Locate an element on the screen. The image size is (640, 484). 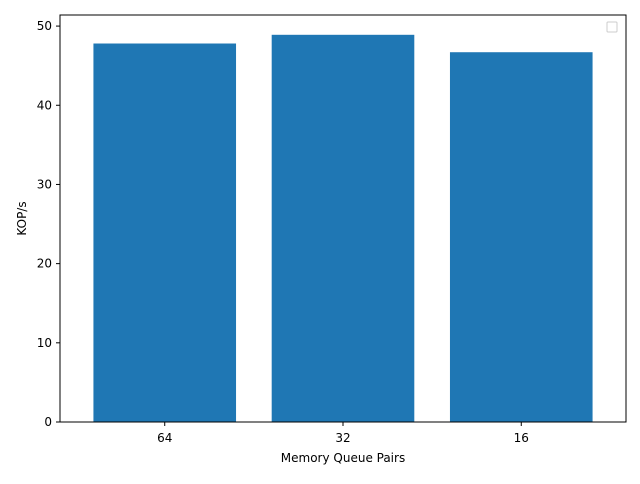
x-tick-label: 16 is located at coordinates (521, 438).